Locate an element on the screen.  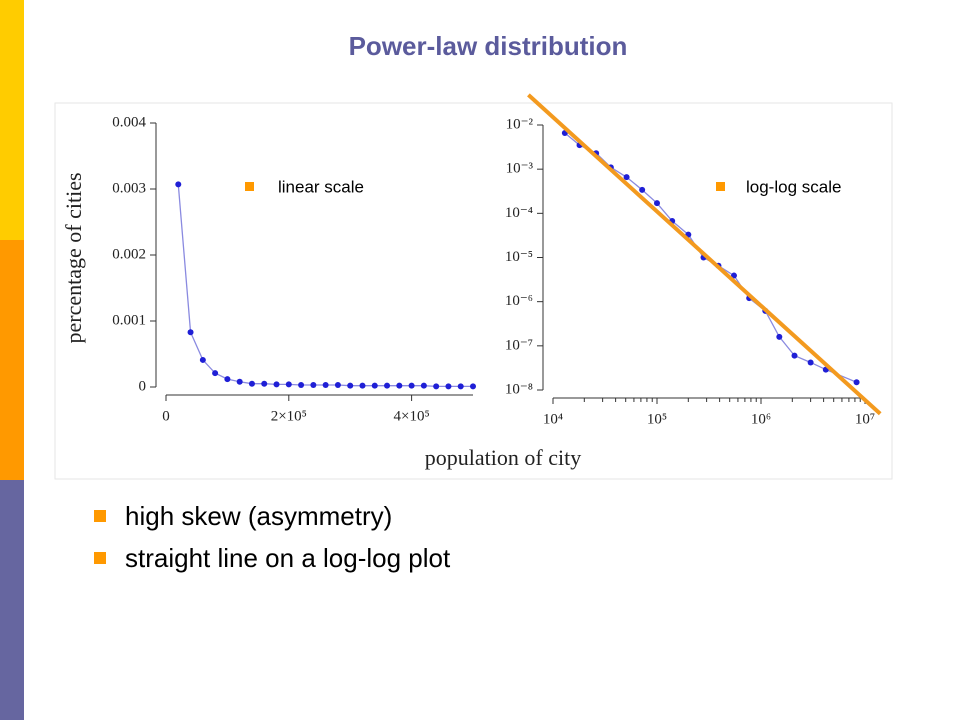
slide-title: Power-law distribution is located at coordinates (488, 46).